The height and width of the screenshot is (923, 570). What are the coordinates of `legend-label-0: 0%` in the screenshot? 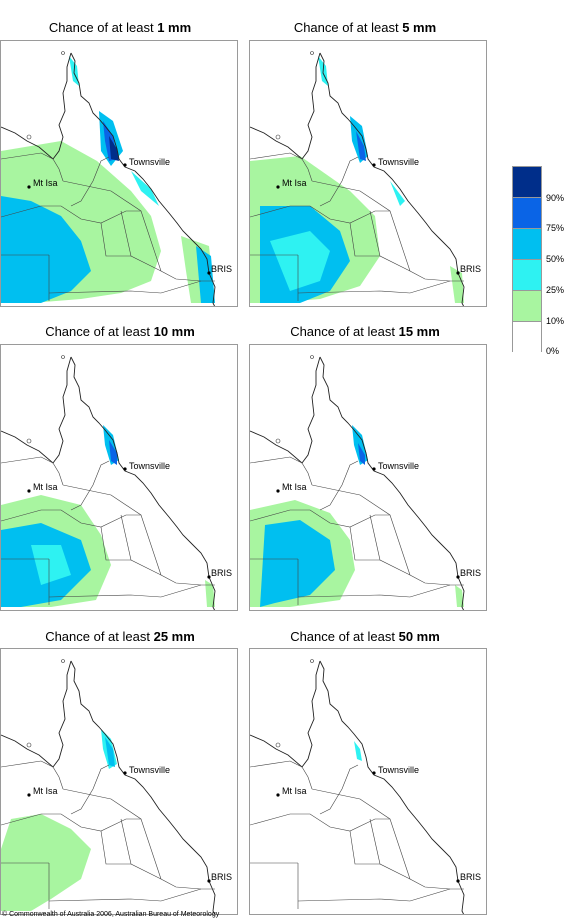 It's located at (553, 351).